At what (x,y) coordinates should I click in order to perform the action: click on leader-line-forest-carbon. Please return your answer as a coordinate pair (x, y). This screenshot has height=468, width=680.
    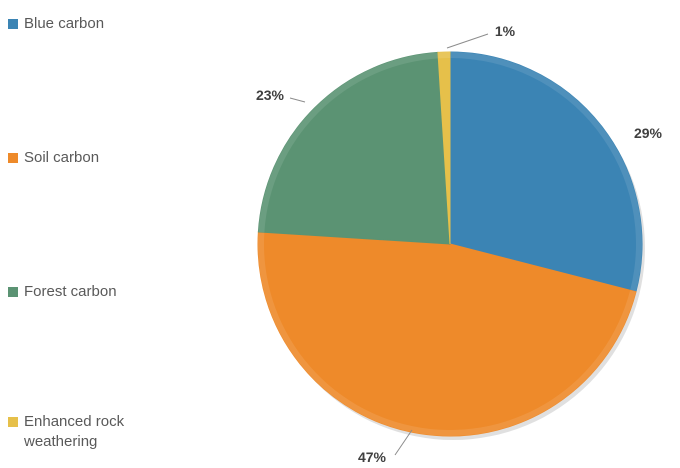
    Looking at the image, I should click on (297, 100).